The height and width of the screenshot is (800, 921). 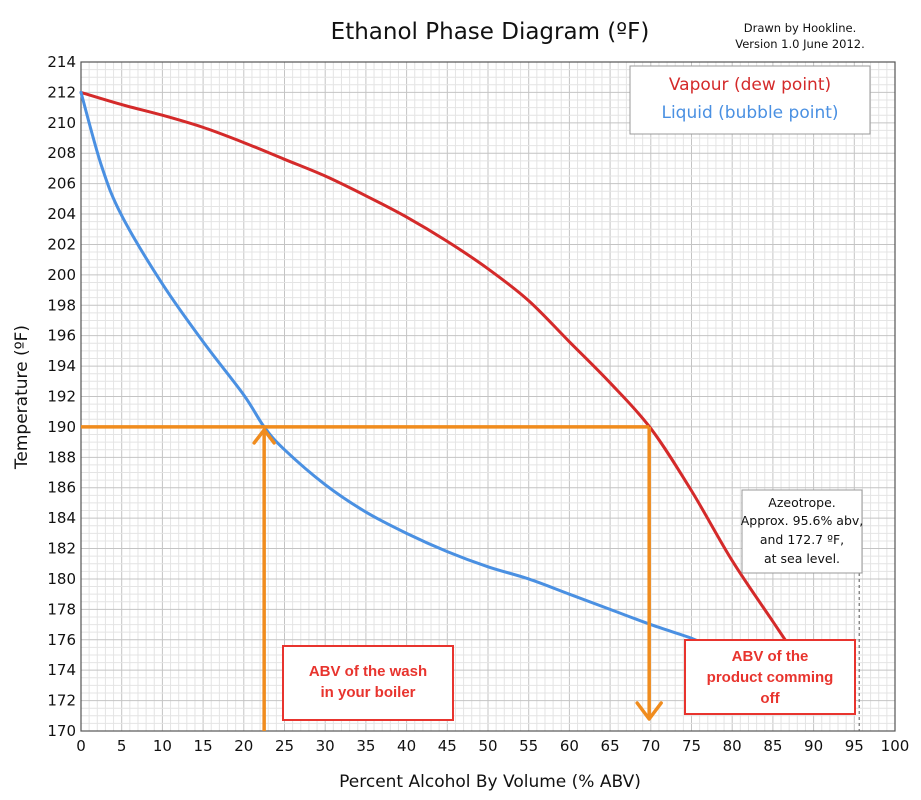 What do you see at coordinates (122, 746) in the screenshot?
I see `x-tick-label: 5` at bounding box center [122, 746].